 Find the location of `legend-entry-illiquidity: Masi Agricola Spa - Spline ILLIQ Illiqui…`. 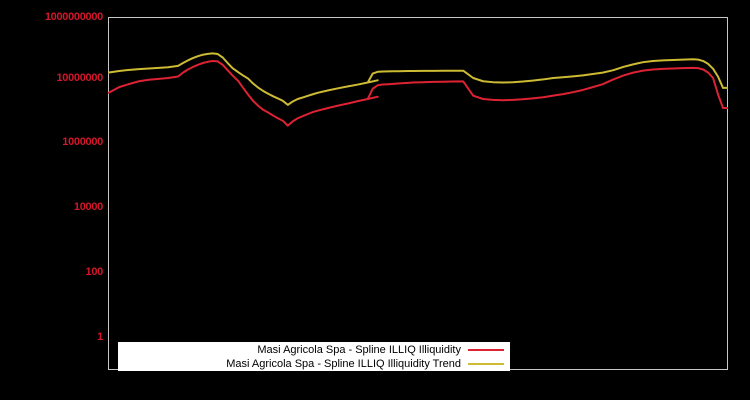

legend-entry-illiquidity: Masi Agricola Spa - Spline ILLIQ Illiqui… is located at coordinates (314, 350).